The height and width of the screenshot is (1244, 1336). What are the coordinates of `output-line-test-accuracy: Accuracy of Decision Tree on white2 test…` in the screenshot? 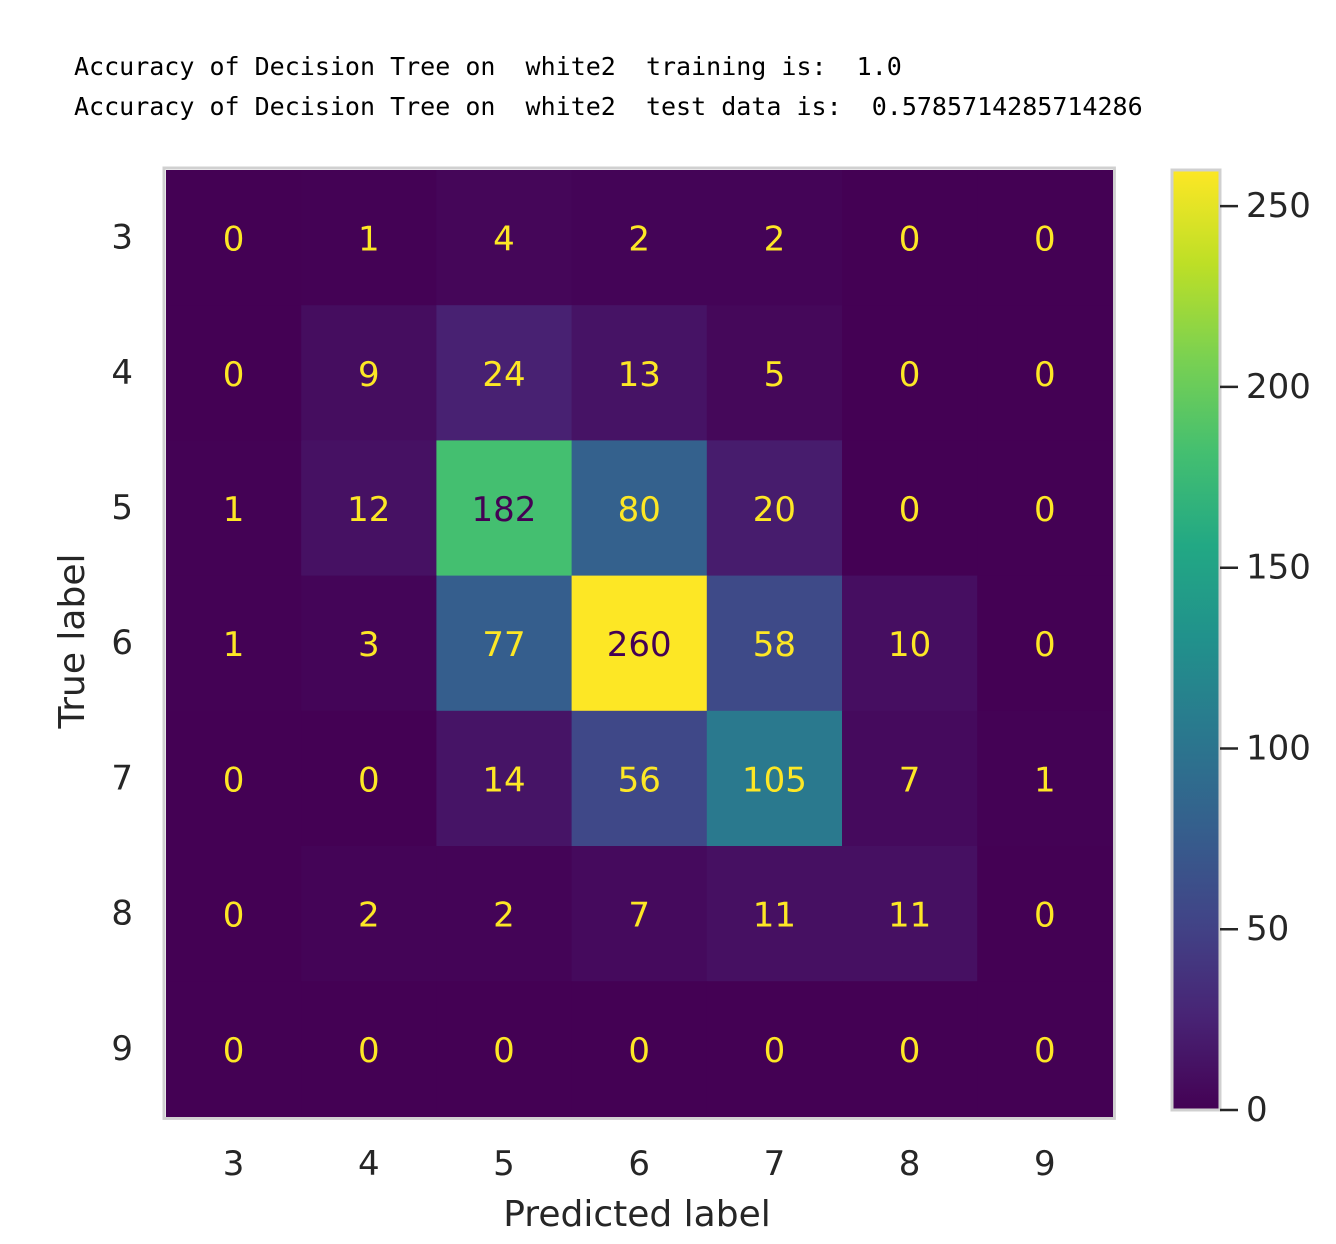 It's located at (608, 106).